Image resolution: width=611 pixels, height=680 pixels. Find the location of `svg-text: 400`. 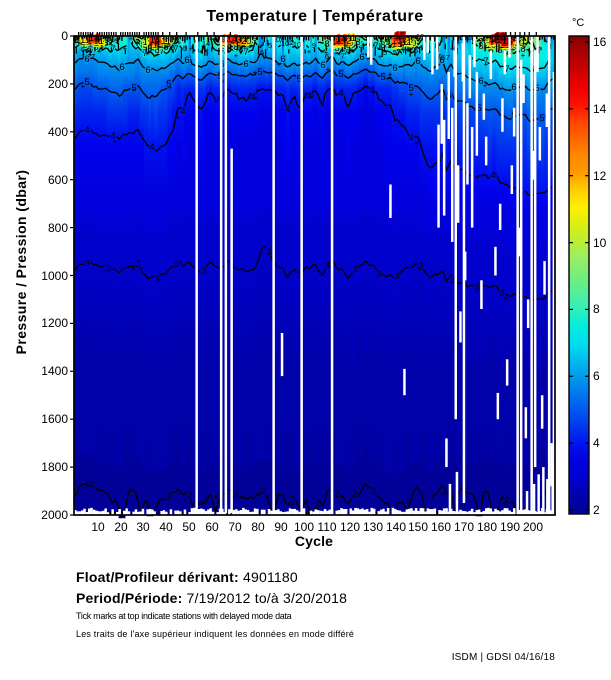

svg-text: 400 is located at coordinates (58, 132).